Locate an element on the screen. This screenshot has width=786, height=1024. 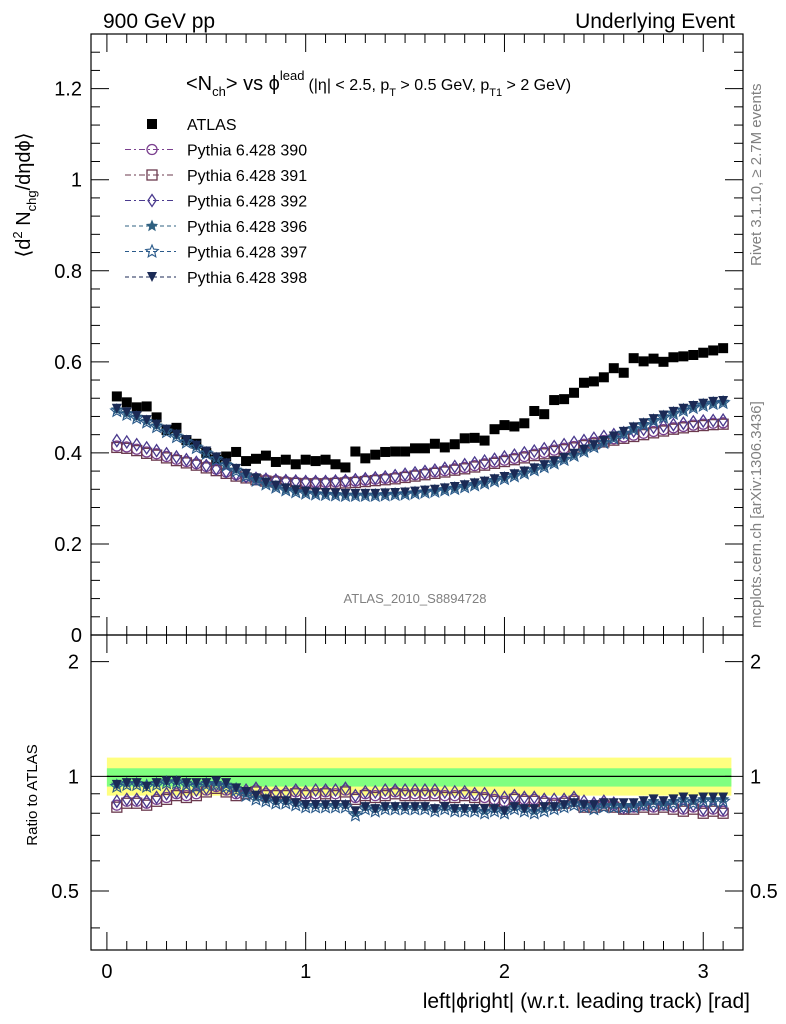
top-series is located at coordinates (420, 423).